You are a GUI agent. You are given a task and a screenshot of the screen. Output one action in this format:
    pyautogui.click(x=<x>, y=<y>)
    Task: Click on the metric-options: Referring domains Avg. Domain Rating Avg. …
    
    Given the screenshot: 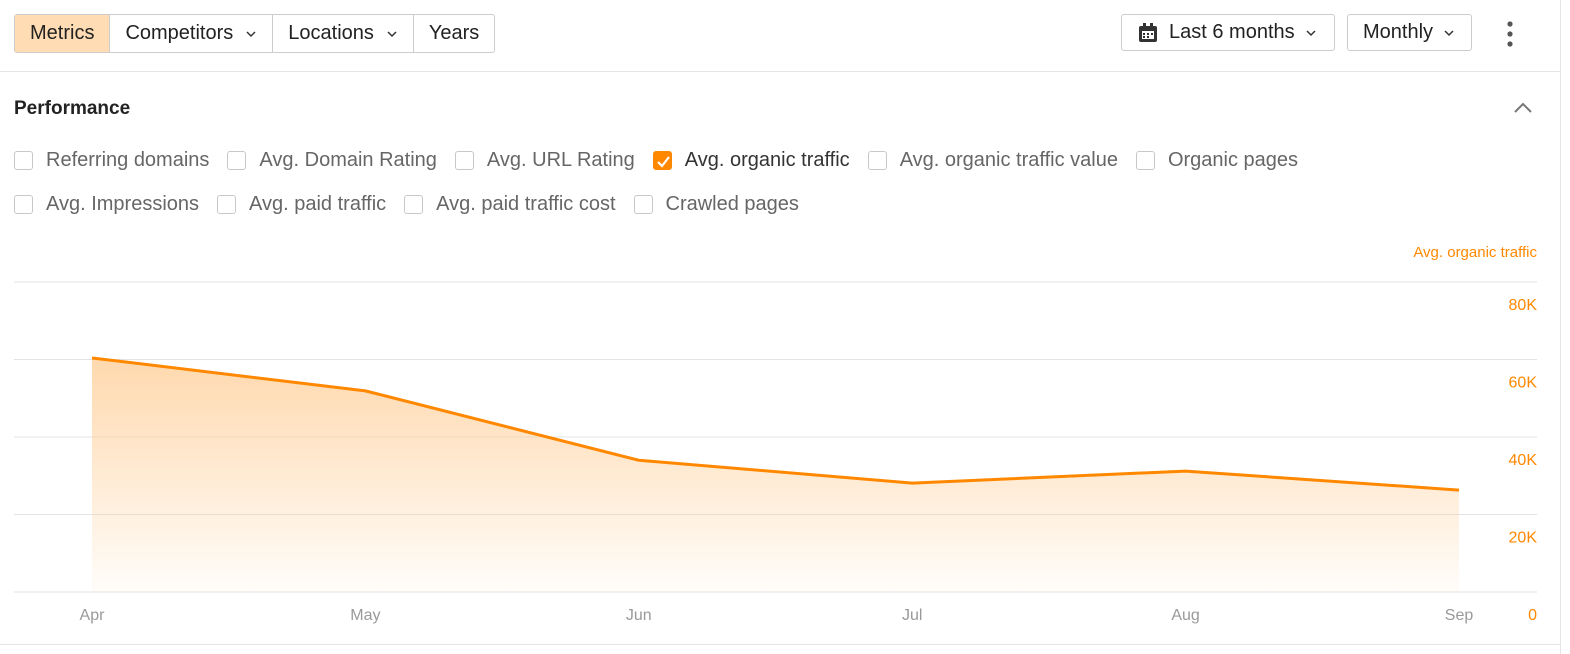 What is the action you would take?
    pyautogui.click(x=694, y=182)
    